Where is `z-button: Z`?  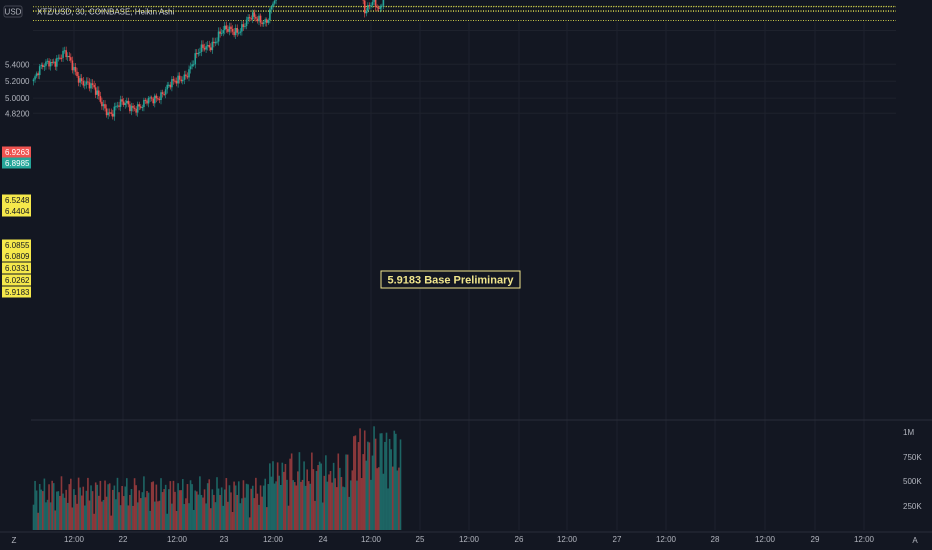 z-button: Z is located at coordinates (14, 540).